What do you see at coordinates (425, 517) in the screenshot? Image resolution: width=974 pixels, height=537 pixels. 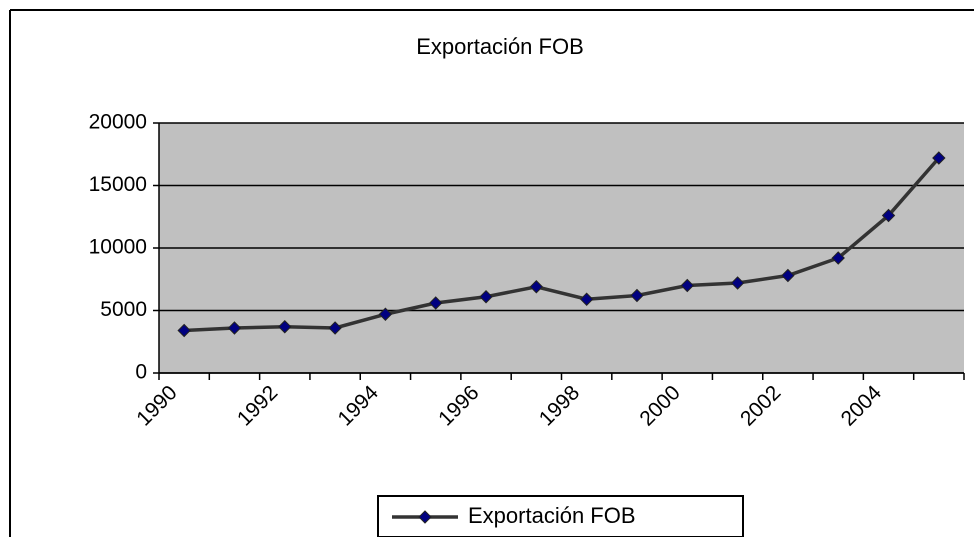 I see `legend-marker` at bounding box center [425, 517].